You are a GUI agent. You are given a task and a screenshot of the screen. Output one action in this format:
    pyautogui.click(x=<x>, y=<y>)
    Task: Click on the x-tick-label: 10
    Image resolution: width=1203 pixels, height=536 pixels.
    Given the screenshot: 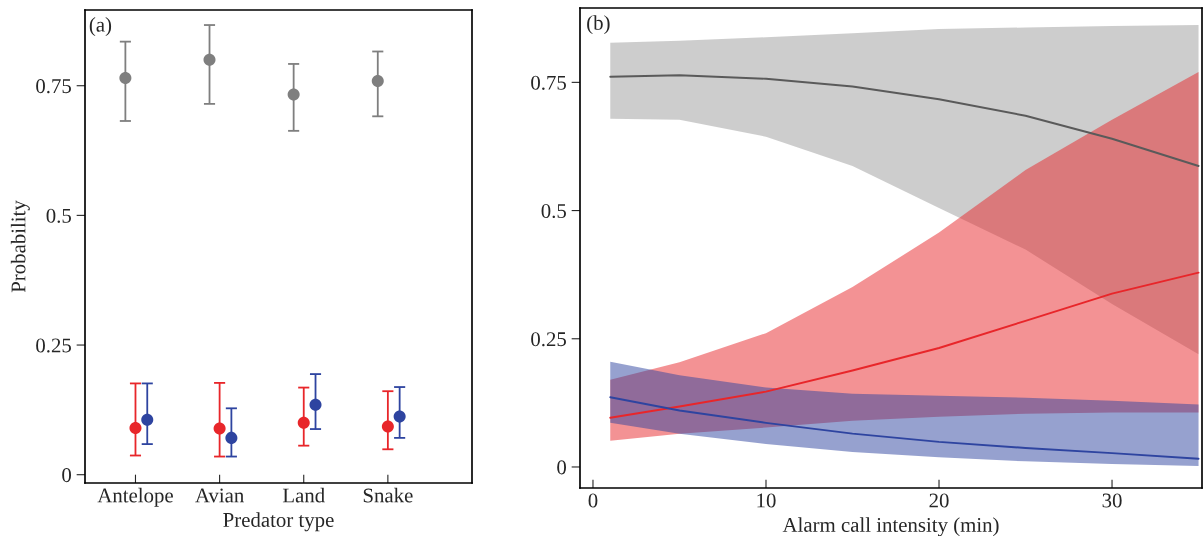 What is the action you would take?
    pyautogui.click(x=766, y=500)
    